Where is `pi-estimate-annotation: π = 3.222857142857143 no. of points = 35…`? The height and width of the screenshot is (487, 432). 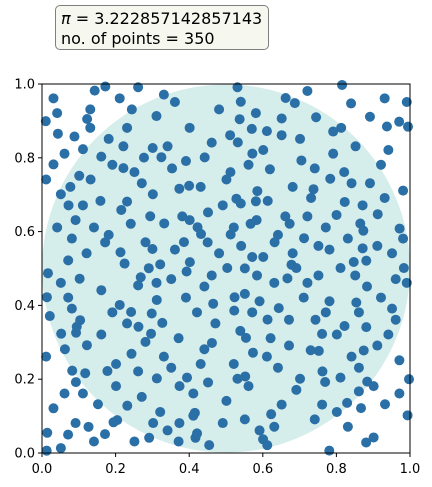
pi-estimate-annotation: π = 3.222857142857143 no. of points = 35… is located at coordinates (162, 27).